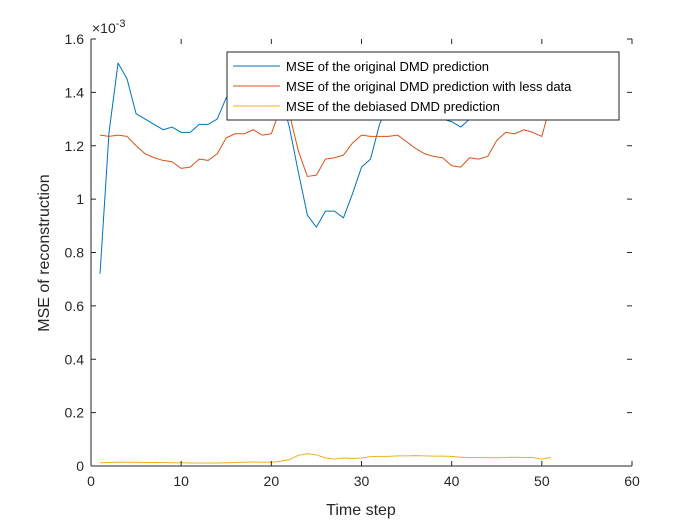  Describe the element at coordinates (75, 146) in the screenshot. I see `y-tick-label: 1.2` at that location.